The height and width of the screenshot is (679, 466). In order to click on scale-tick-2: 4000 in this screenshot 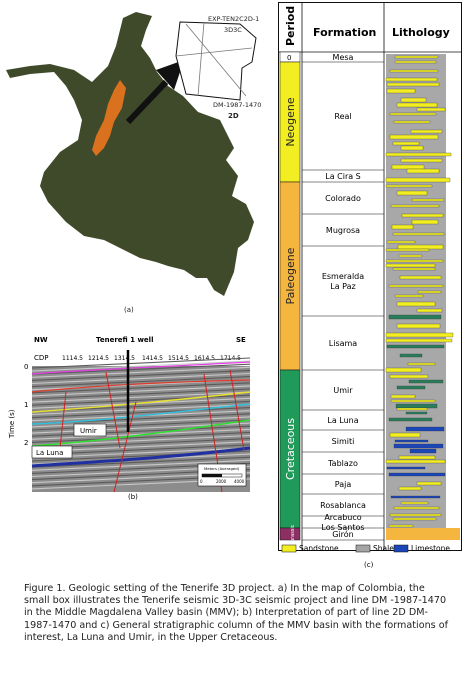, I will do `click(239, 481)`.